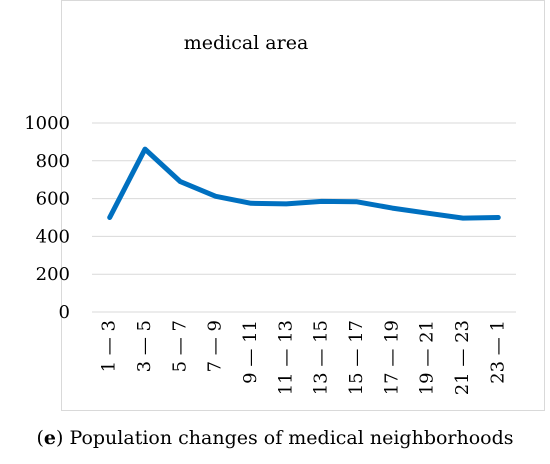 The height and width of the screenshot is (464, 550). What do you see at coordinates (356, 357) in the screenshot?
I see `x-tick-label: 15 — 17` at bounding box center [356, 357].